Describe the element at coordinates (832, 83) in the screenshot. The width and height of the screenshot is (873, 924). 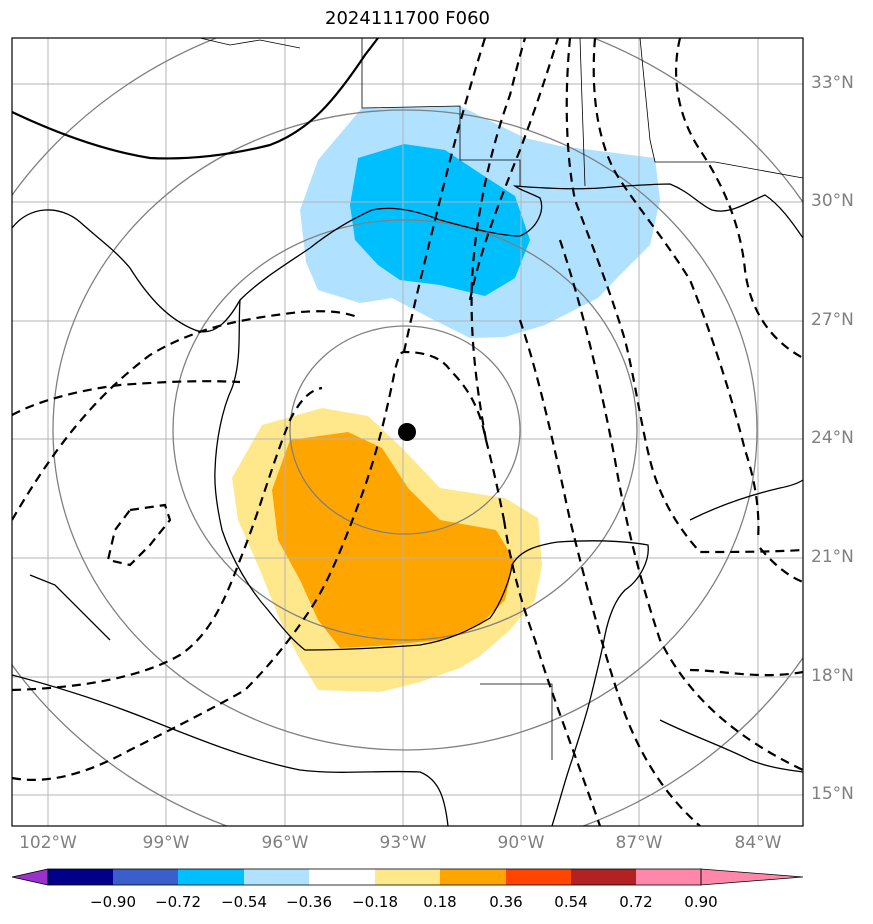
I see `lat-label-33n: 33°N` at that location.